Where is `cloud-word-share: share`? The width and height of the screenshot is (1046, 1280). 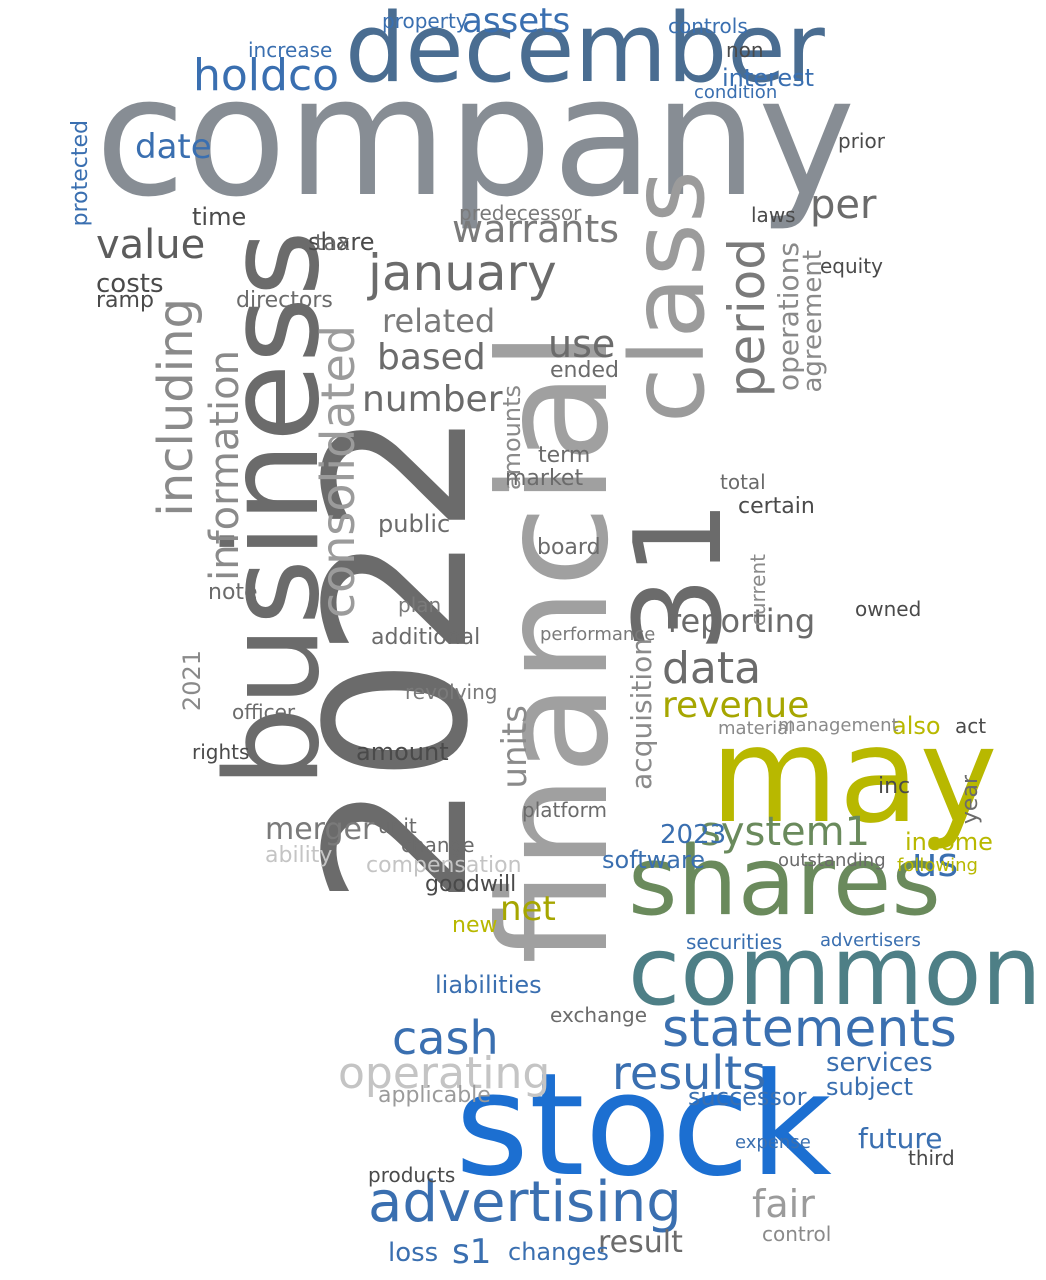 cloud-word-share: share is located at coordinates (341, 242).